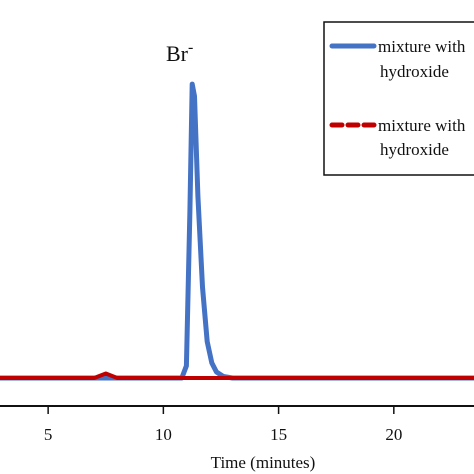  What do you see at coordinates (223, 425) in the screenshot?
I see `x-axis-ticks: 5 10 15 20` at bounding box center [223, 425].